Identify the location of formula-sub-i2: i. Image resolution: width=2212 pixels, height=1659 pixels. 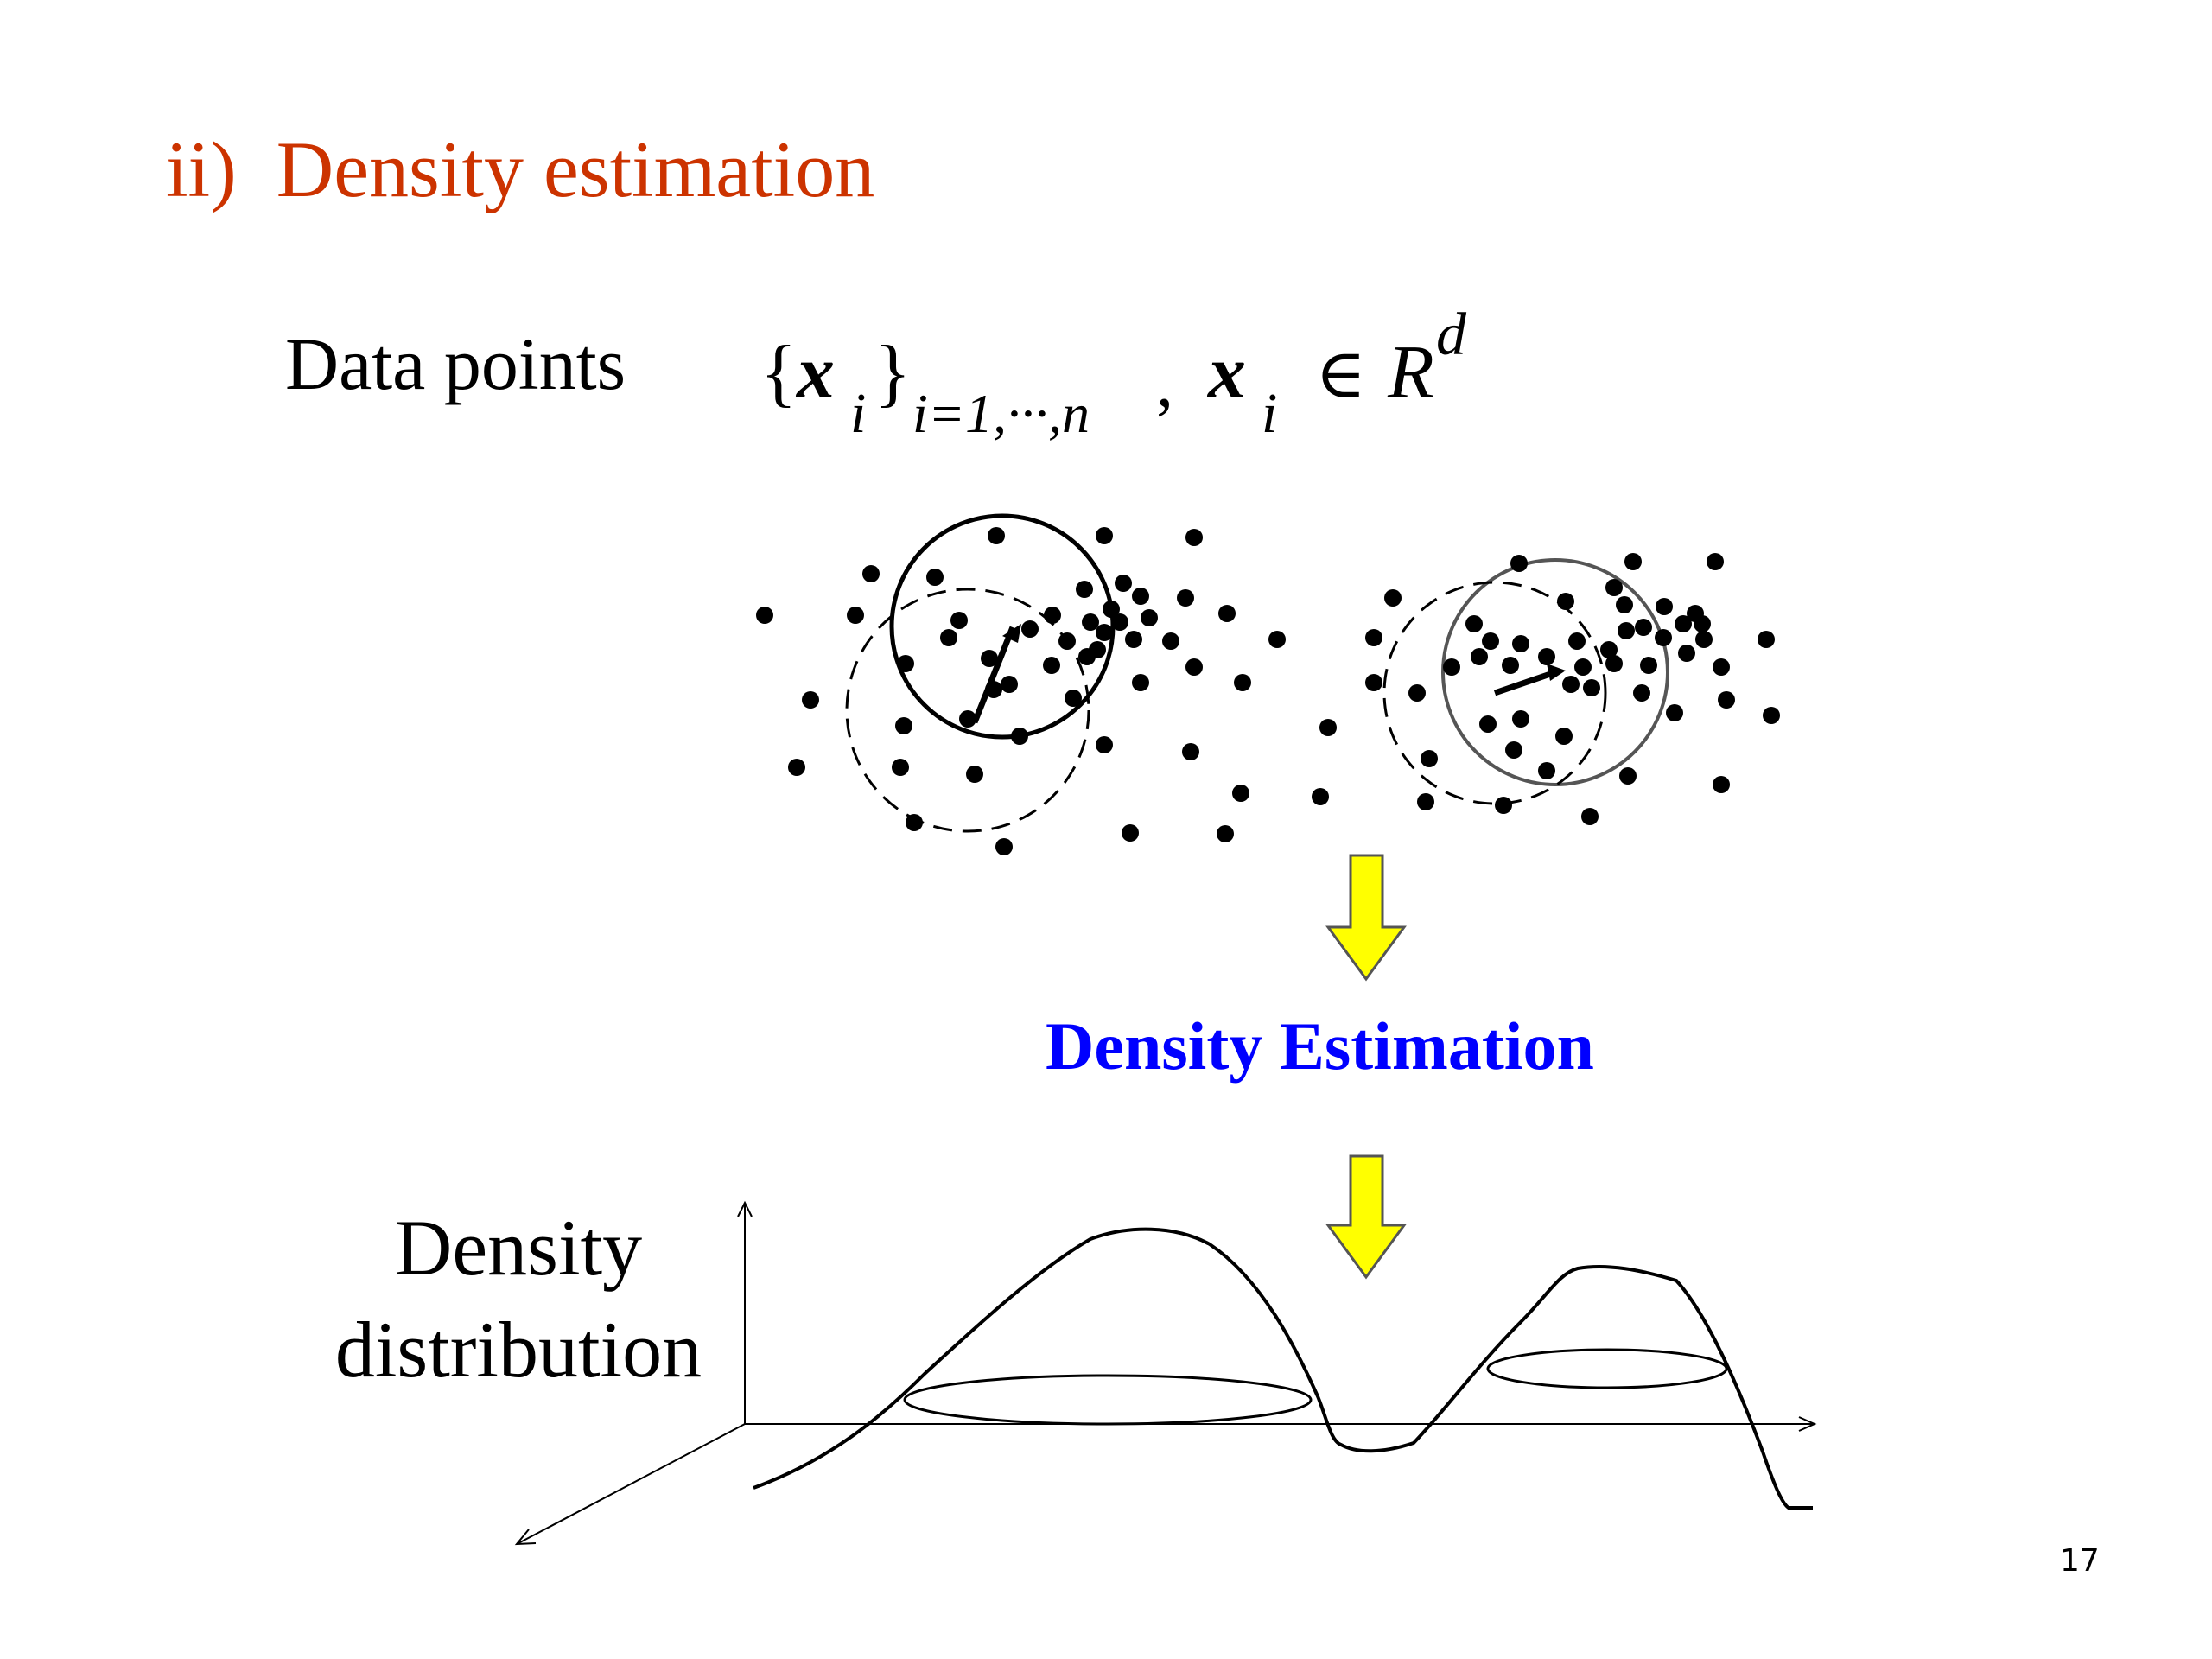
(1269, 413).